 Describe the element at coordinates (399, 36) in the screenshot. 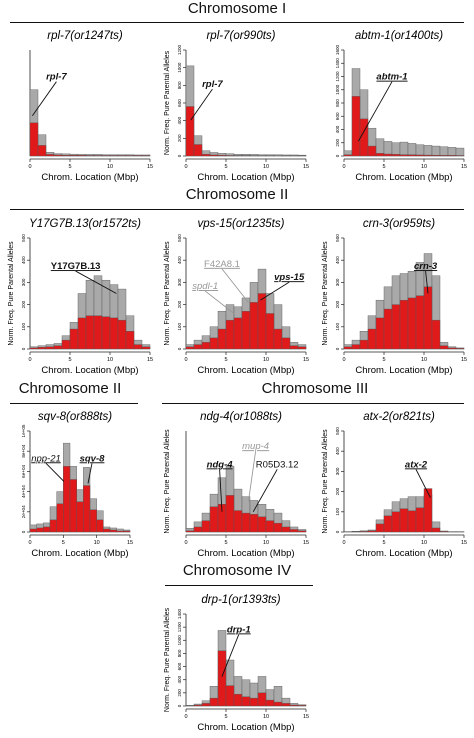

I see `panel-title: abtm-1(or1400ts)` at that location.